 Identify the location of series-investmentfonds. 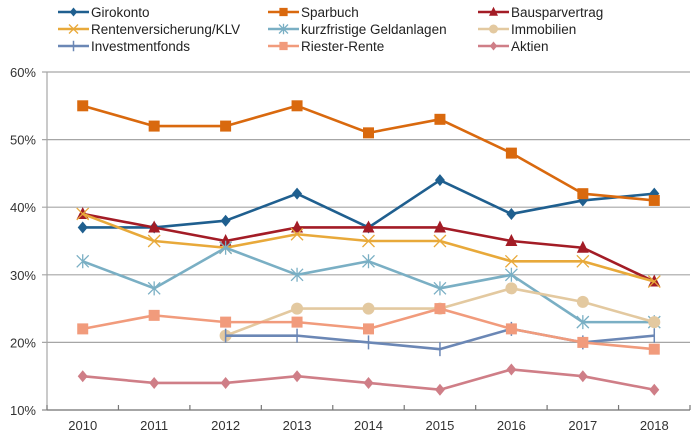
(440, 339).